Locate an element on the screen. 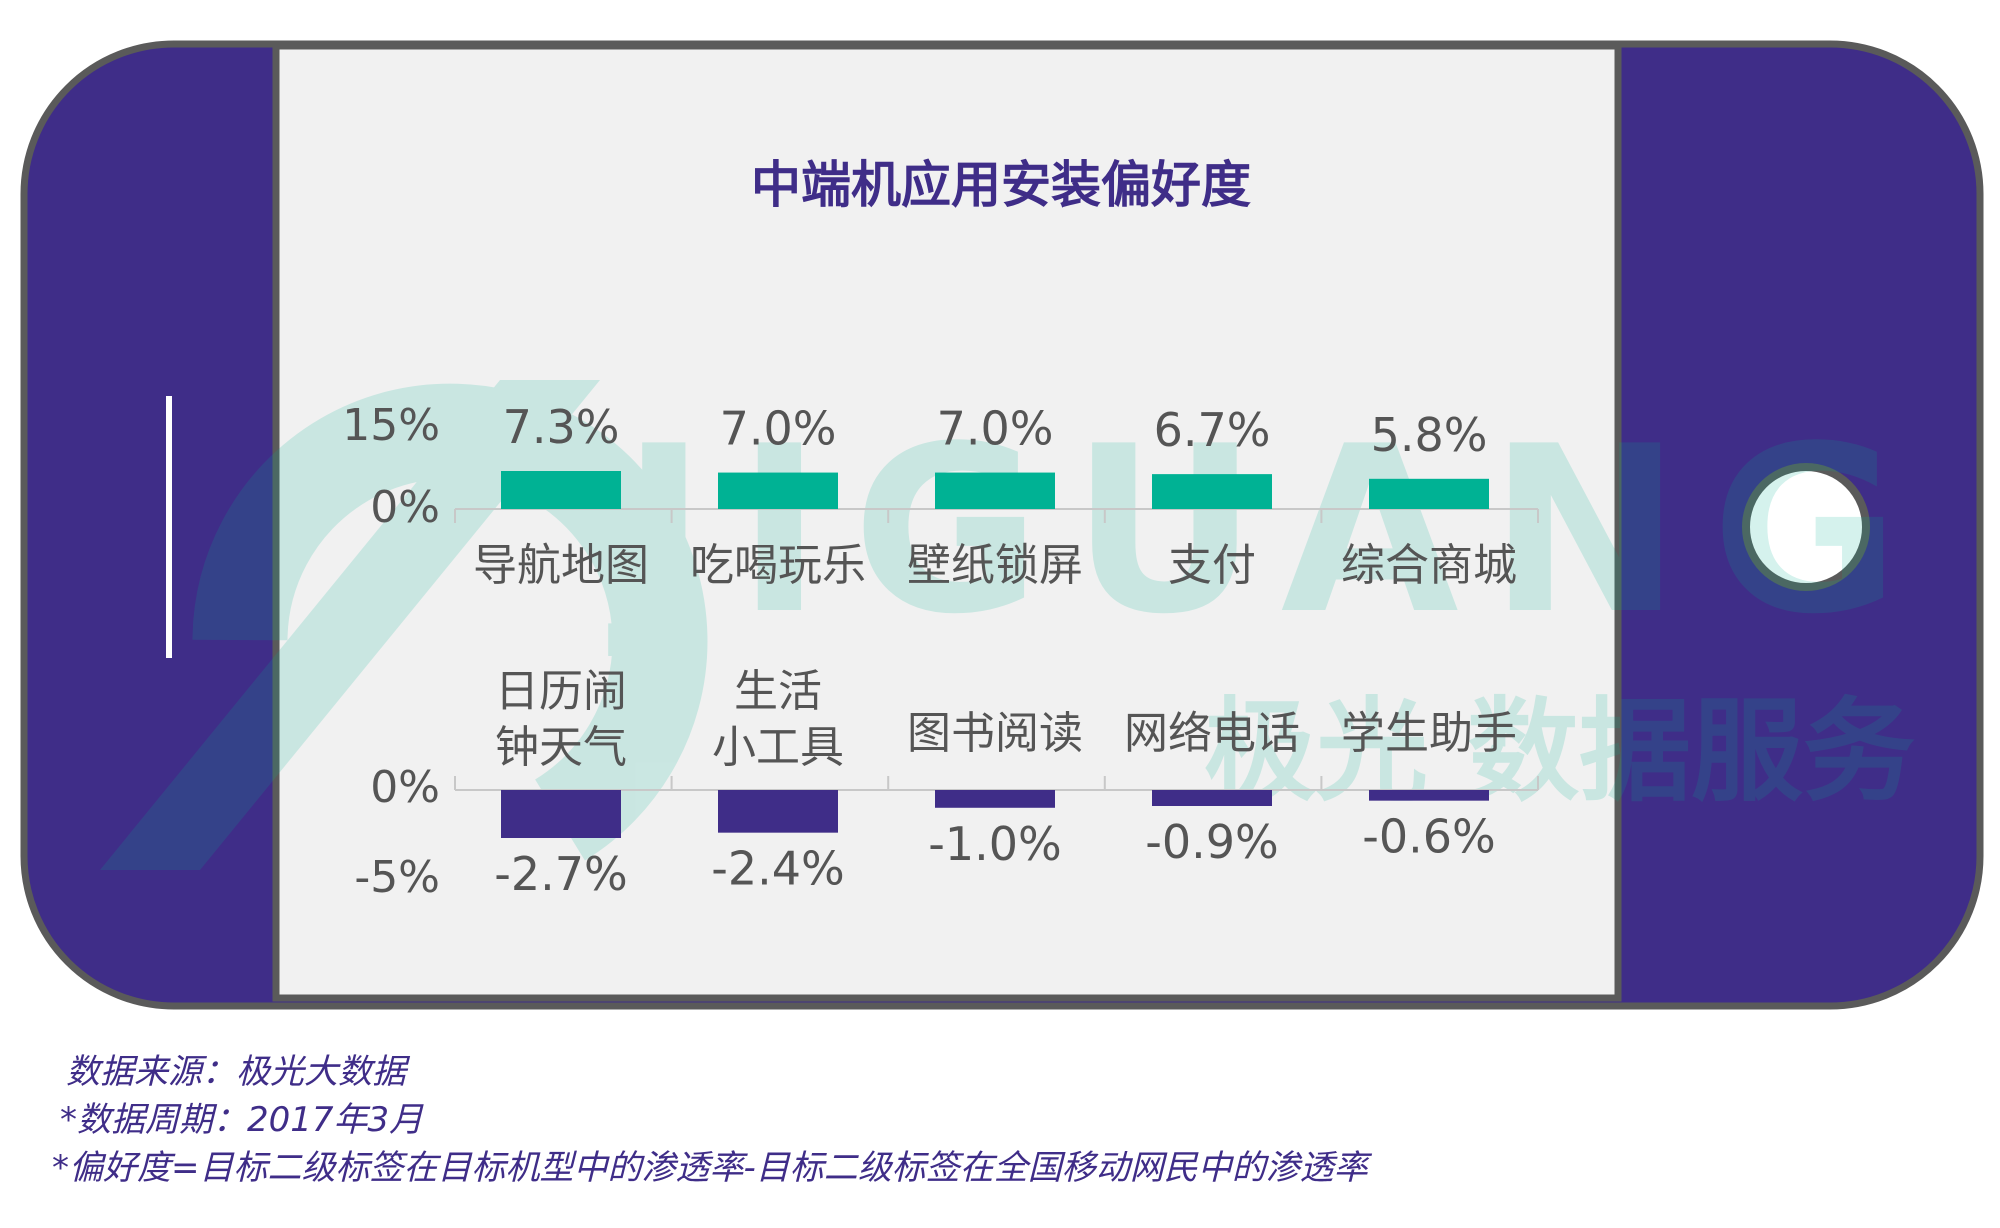  bottom-bar-value-label: -2.4% is located at coordinates (777, 869).